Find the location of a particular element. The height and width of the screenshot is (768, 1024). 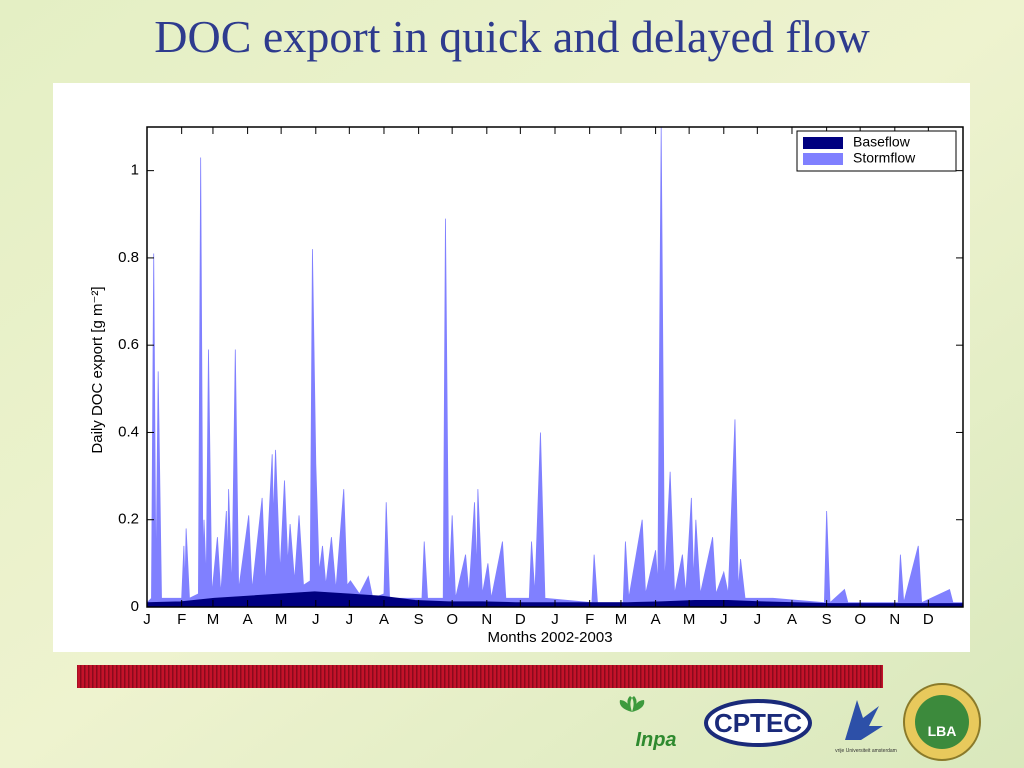

y-axis-label: Daily DOC export [g m⁻²] is located at coordinates (97, 369).